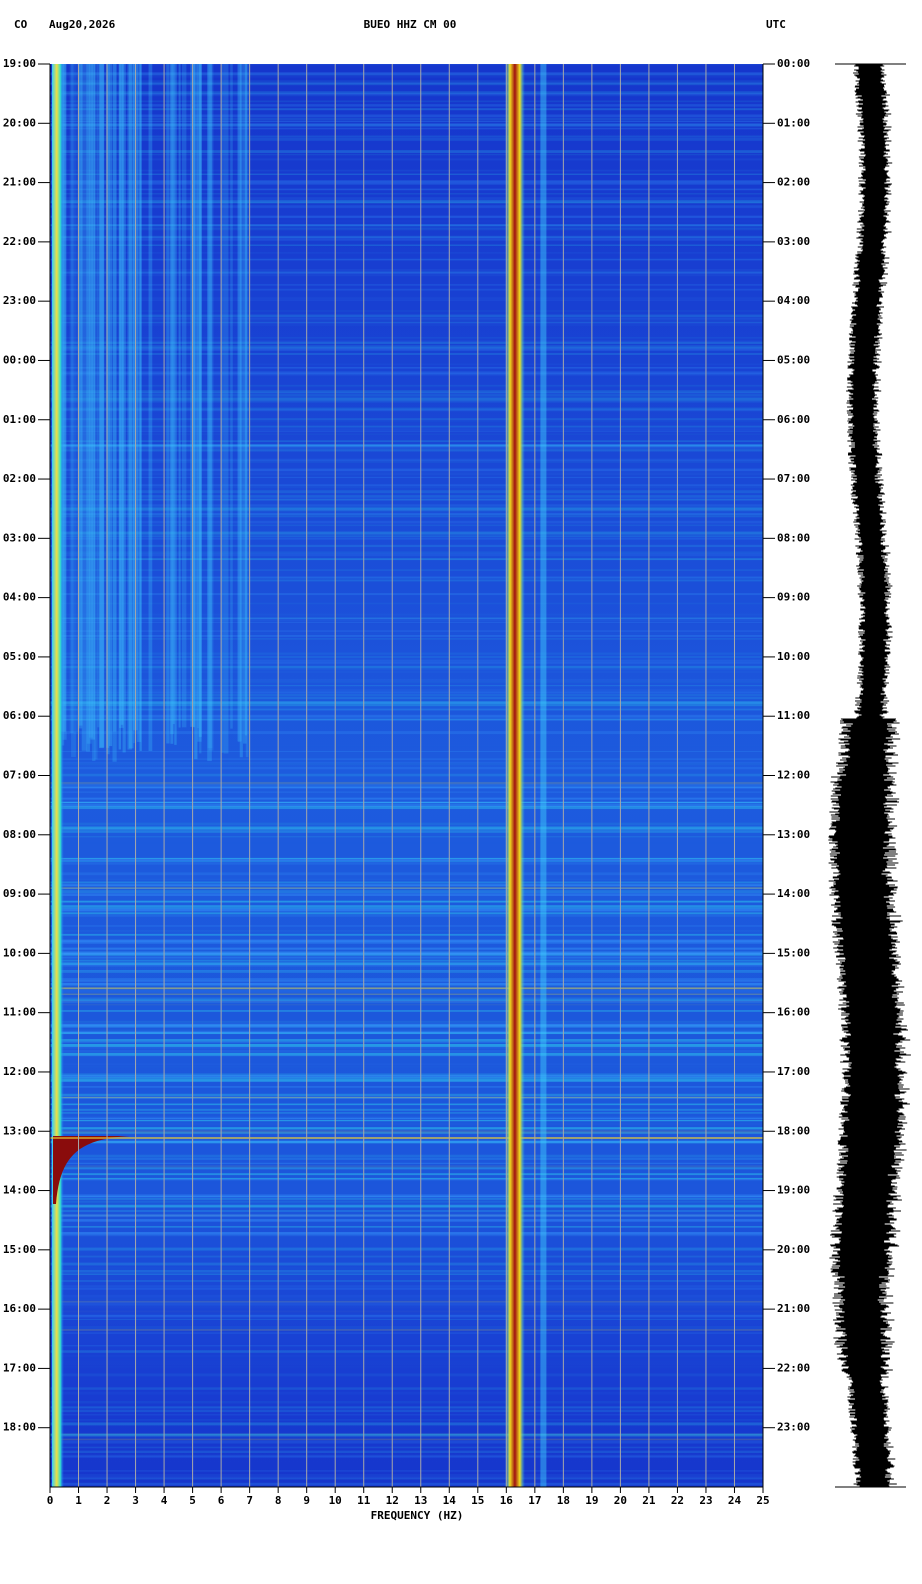 This screenshot has width=922, height=1584. Describe the element at coordinates (793, 952) in the screenshot. I see `y2-tick-label: 15:00` at that location.